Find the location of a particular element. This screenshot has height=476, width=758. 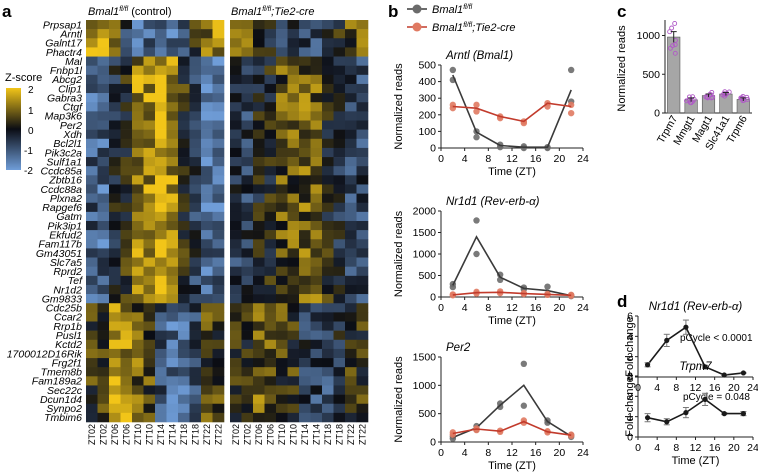

gene-label: Kctd2 is located at coordinates (68, 345).